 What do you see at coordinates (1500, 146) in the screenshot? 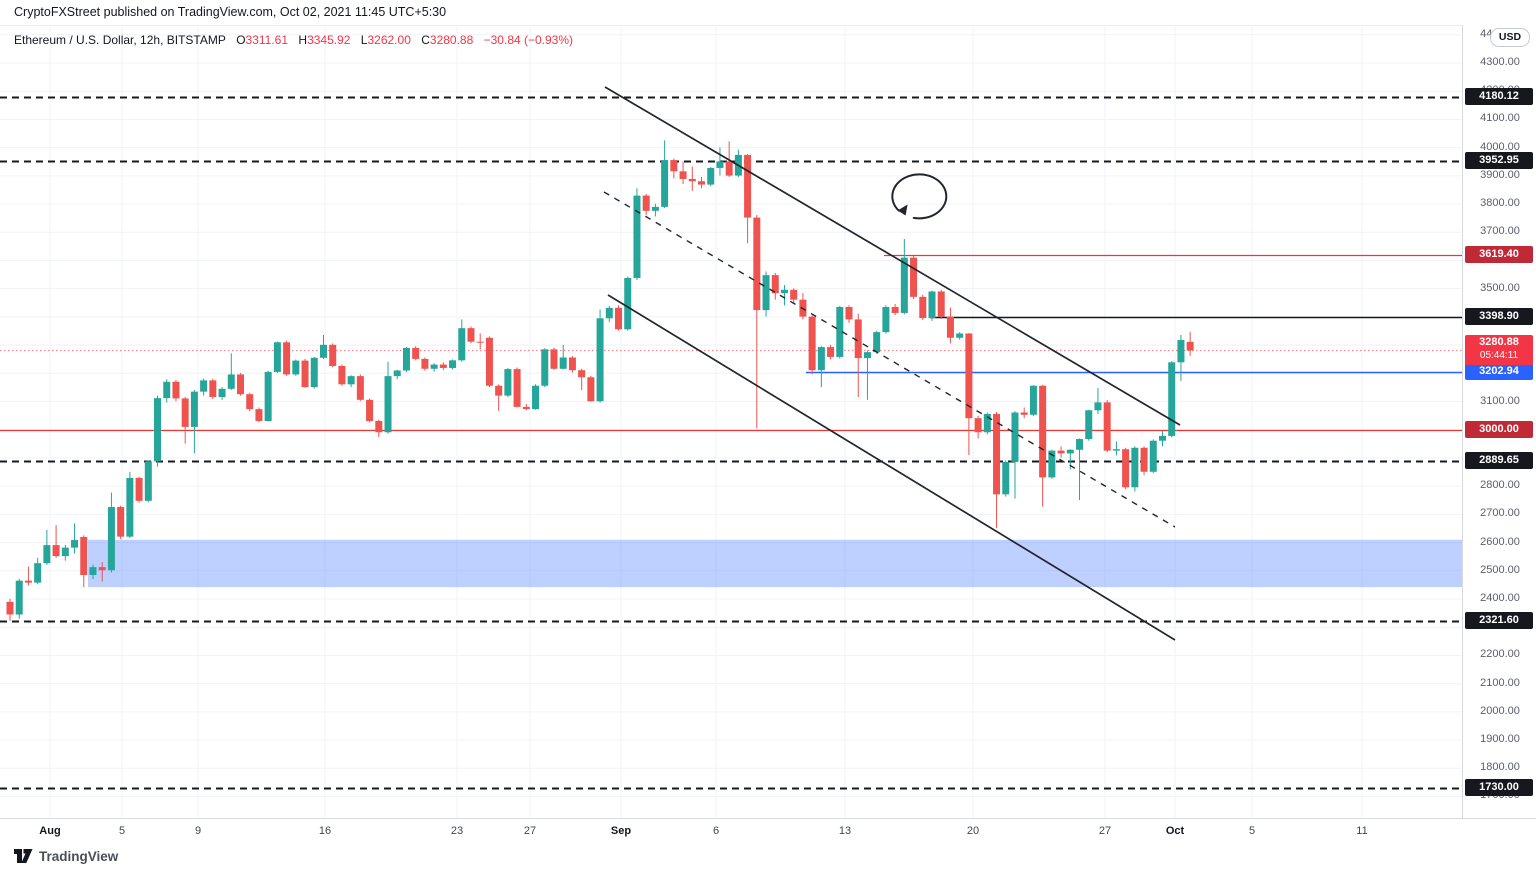
I see `price-tick-label: 4000.00` at bounding box center [1500, 146].